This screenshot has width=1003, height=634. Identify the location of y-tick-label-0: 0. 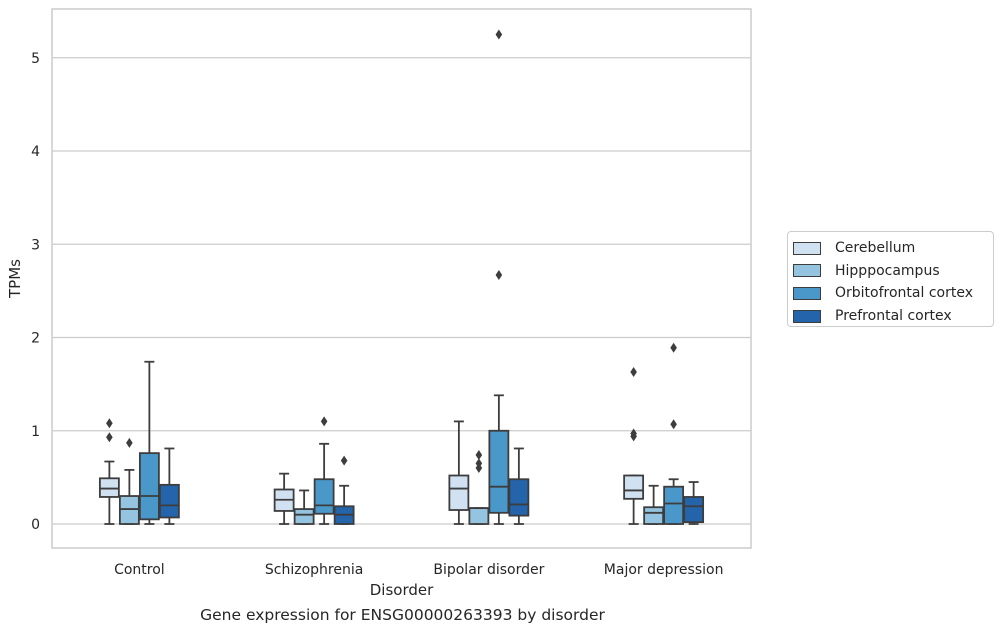
(35, 525).